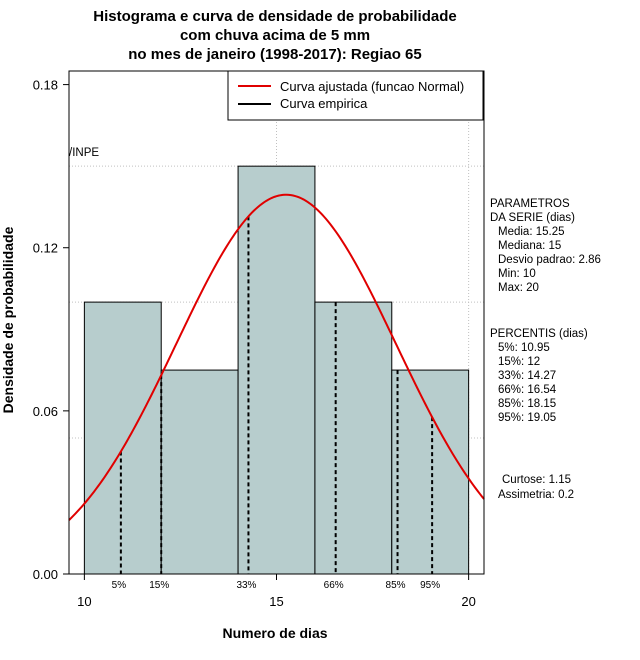 The height and width of the screenshot is (660, 640). I want to click on legend-label-empirical: Curva empirica, so click(324, 103).